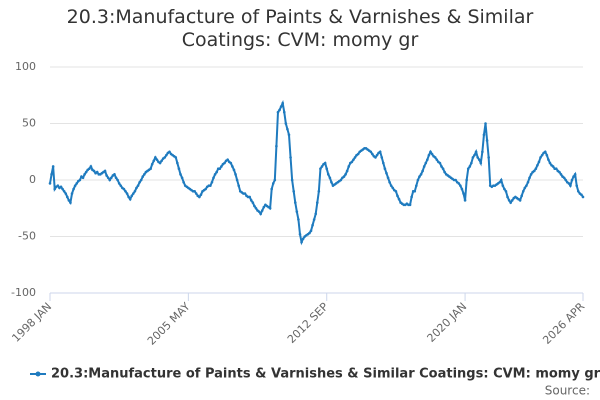 This screenshot has height=400, width=600. Describe the element at coordinates (447, 322) in the screenshot. I see `x-tick-label: 2020 JAN` at that location.